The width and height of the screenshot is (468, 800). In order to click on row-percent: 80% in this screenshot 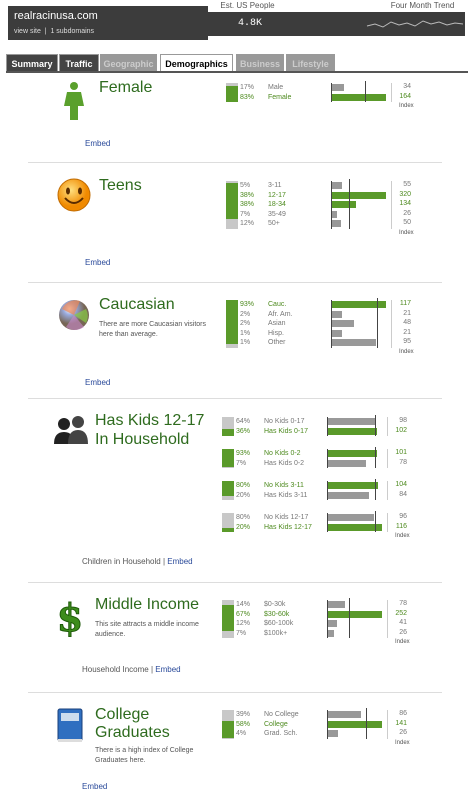, I will do `click(243, 517)`.